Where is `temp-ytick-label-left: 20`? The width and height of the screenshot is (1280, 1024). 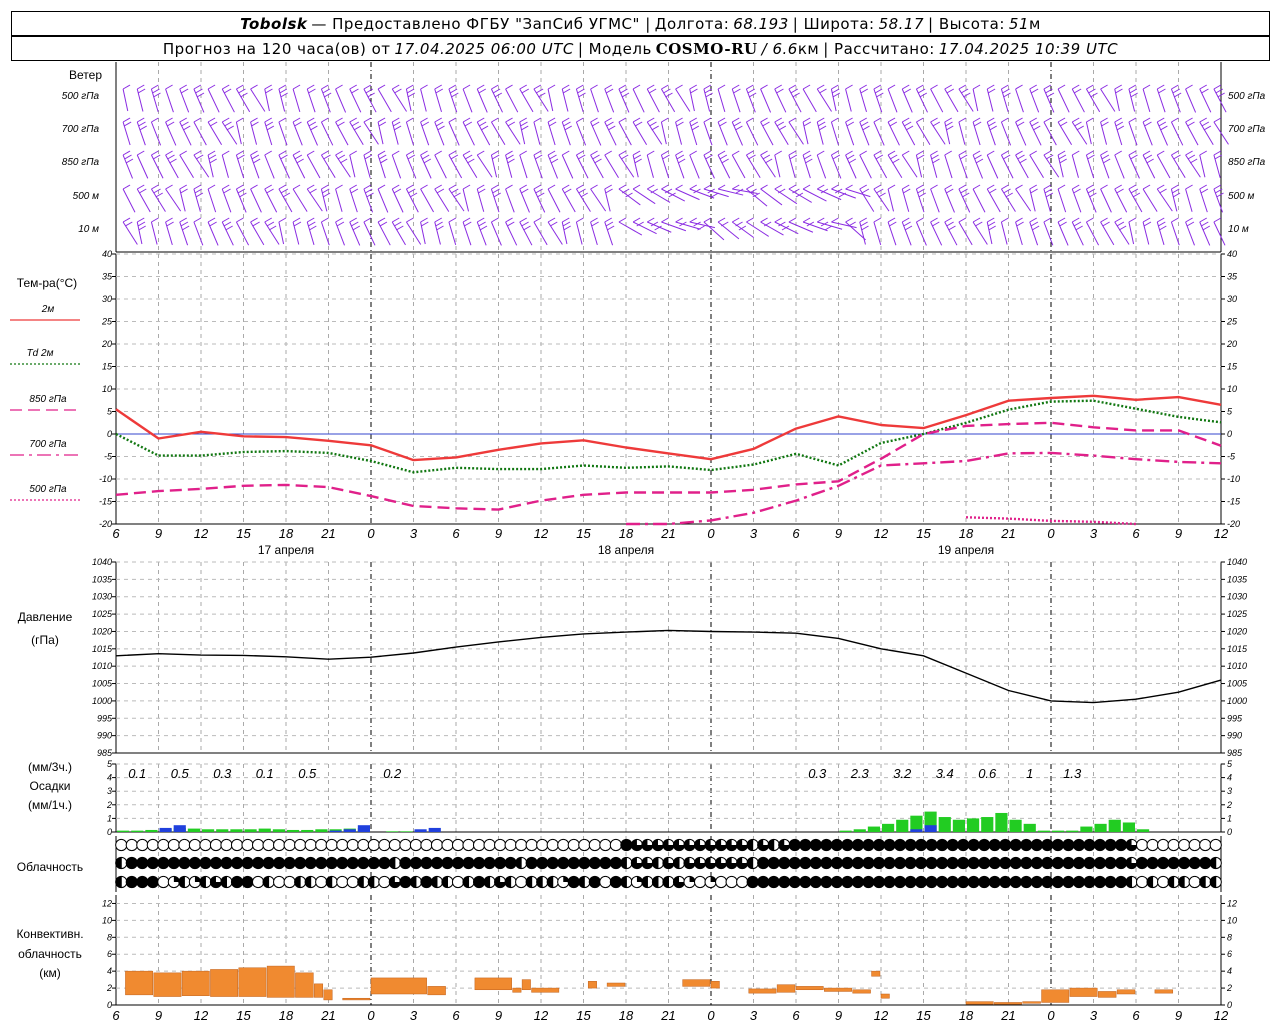 temp-ytick-label-left: 20 is located at coordinates (106, 344).